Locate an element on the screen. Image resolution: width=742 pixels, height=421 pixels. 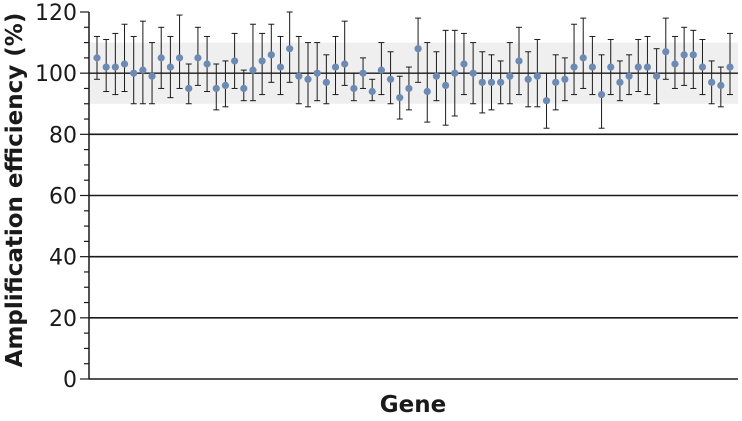
y-tick-label: 20 is located at coordinates (63, 319).